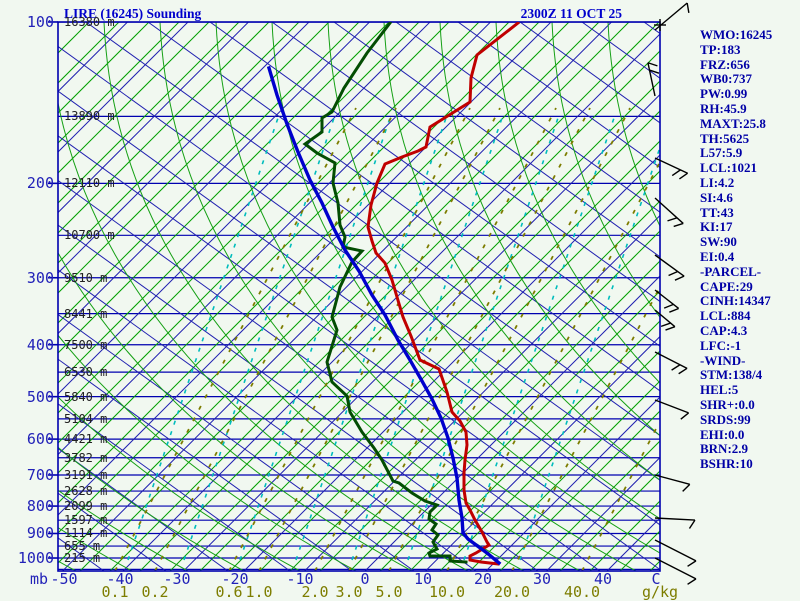  I want to click on height-label: 6530 m, so click(85, 372).